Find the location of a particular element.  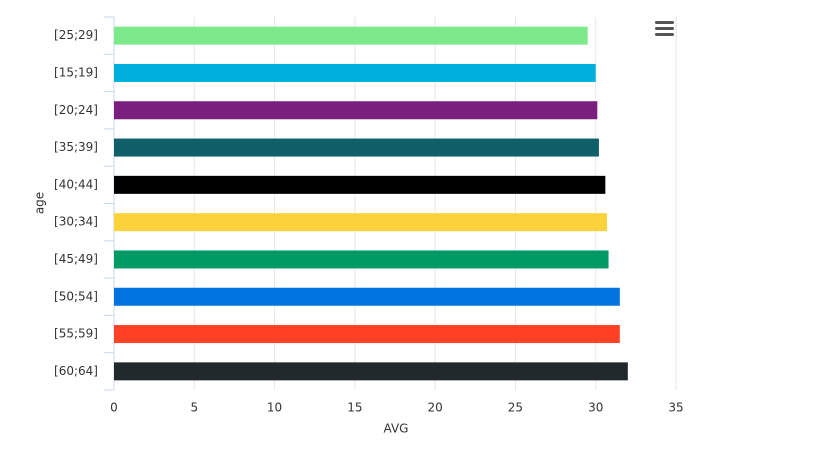

x-tick-label: 15 is located at coordinates (354, 408).